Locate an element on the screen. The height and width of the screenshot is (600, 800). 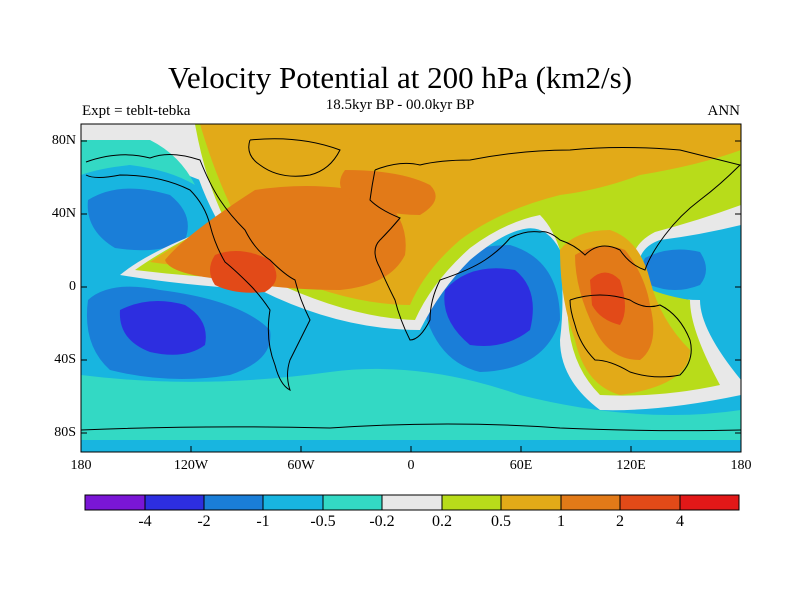
colorbar-label: -0.2 is located at coordinates (382, 521).